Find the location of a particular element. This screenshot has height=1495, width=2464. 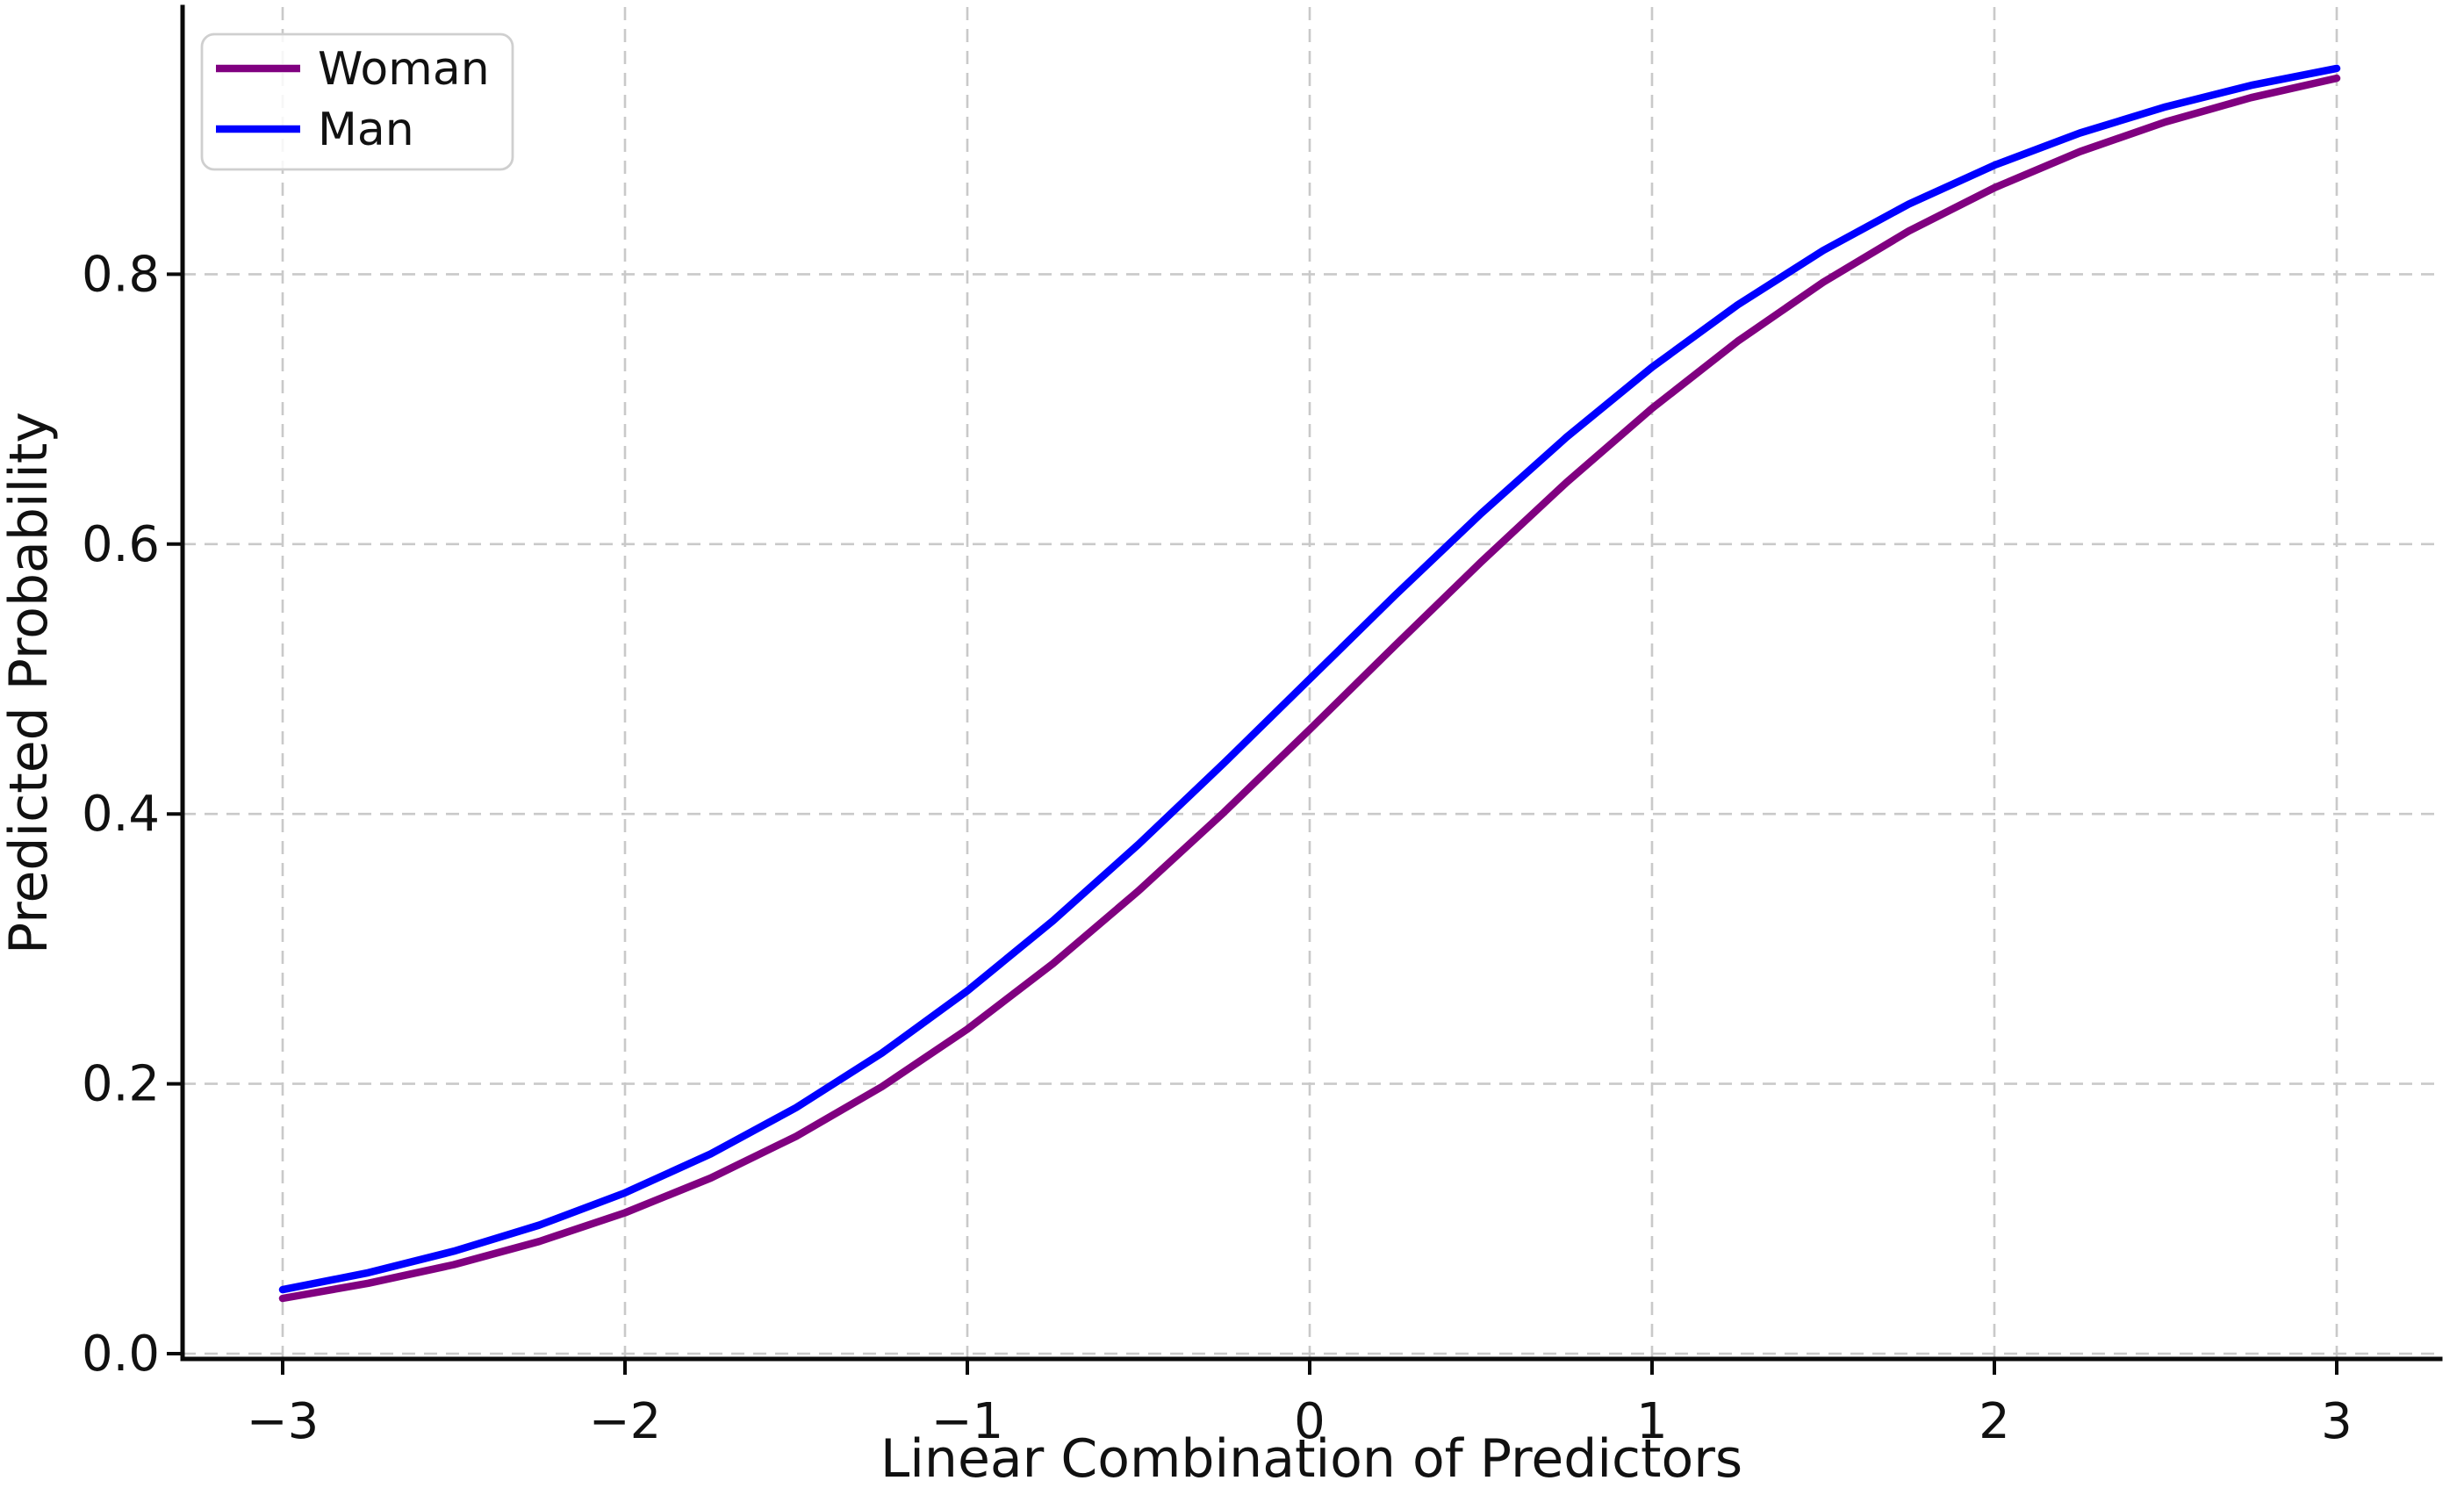

x-tick-label: 2 is located at coordinates (1994, 1422).